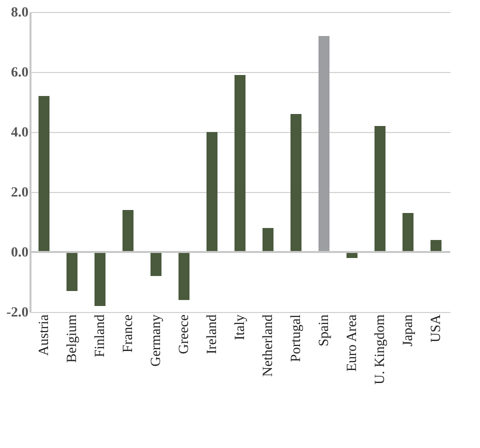  I want to click on y-tick-label: 2.0, so click(19, 193).